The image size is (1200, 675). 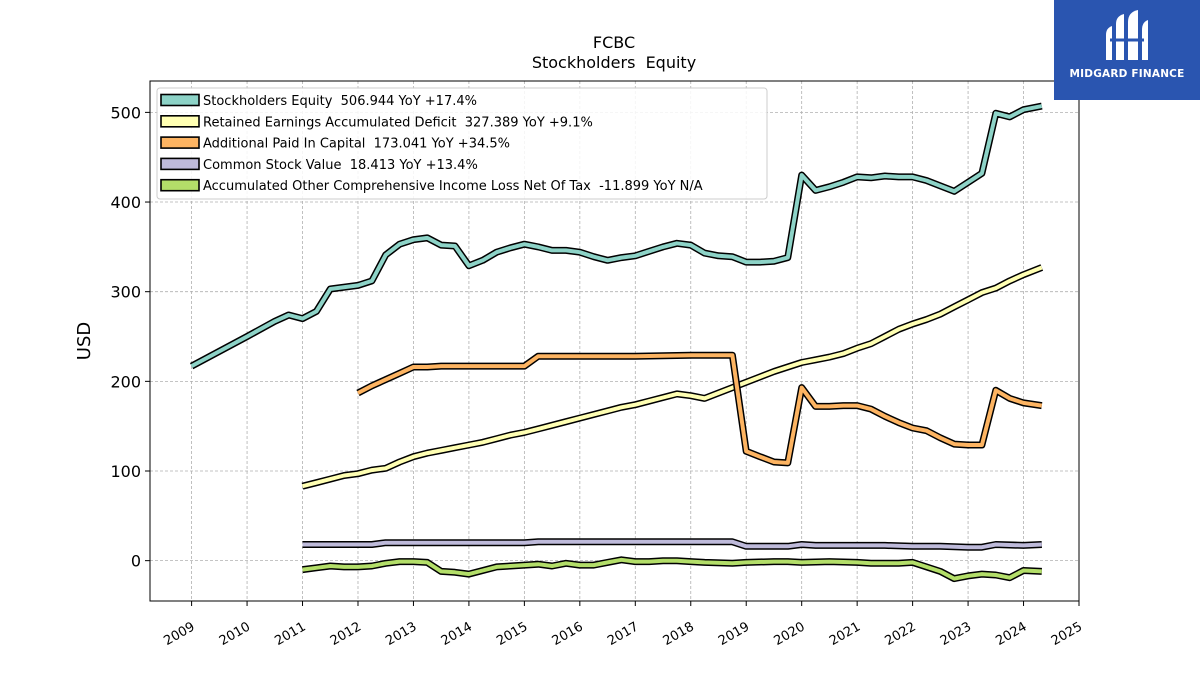 What do you see at coordinates (457, 634) in the screenshot?
I see `x-tick-label: 2014` at bounding box center [457, 634].